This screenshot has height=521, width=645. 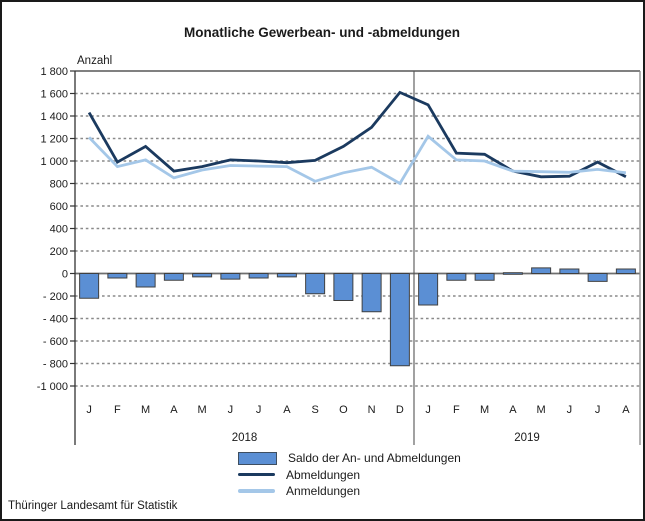 I want to click on legend-swatch-abmeldungen-line, so click(x=256, y=474).